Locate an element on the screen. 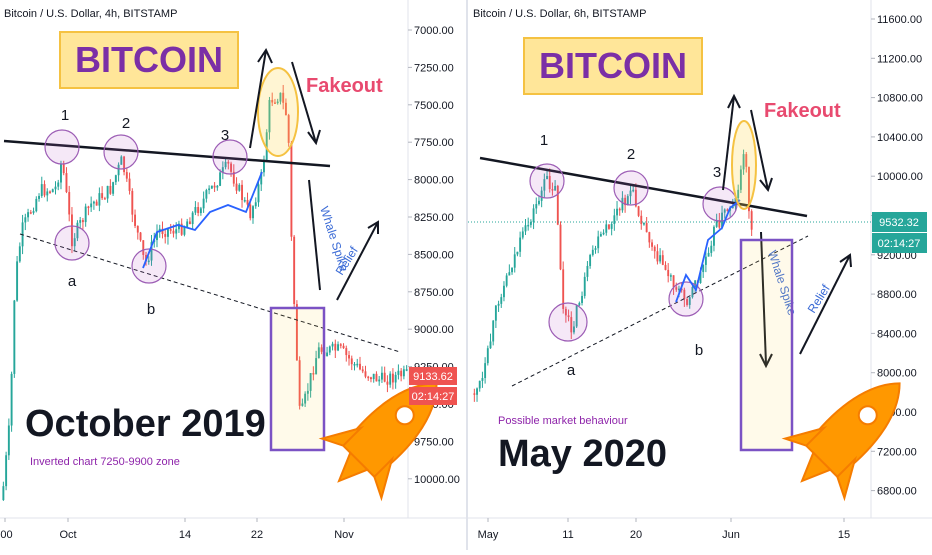 This screenshot has height=555, width=932. low-circle-b is located at coordinates (149, 266).